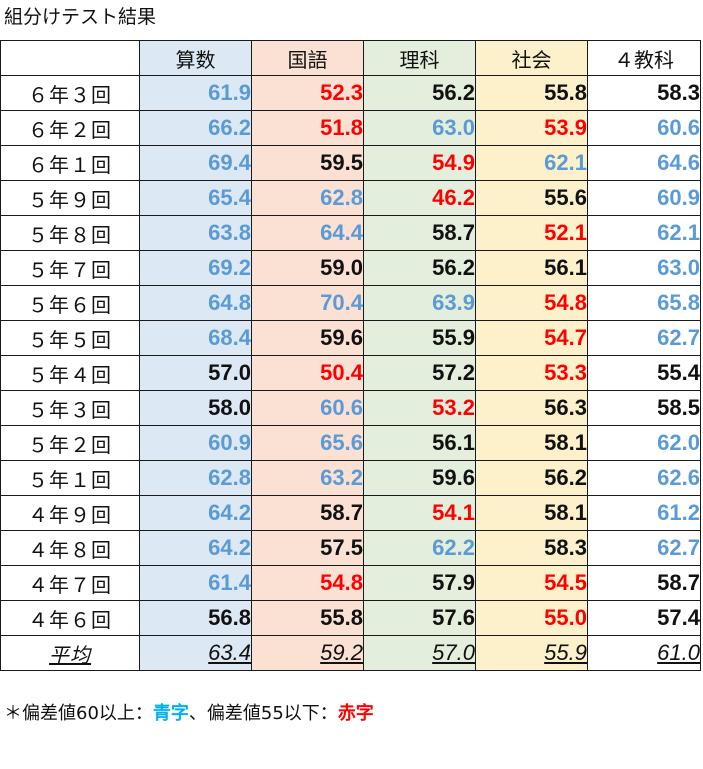 This screenshot has width=703, height=769. Describe the element at coordinates (307, 233) in the screenshot. I see `score-cell: 64.4` at that location.